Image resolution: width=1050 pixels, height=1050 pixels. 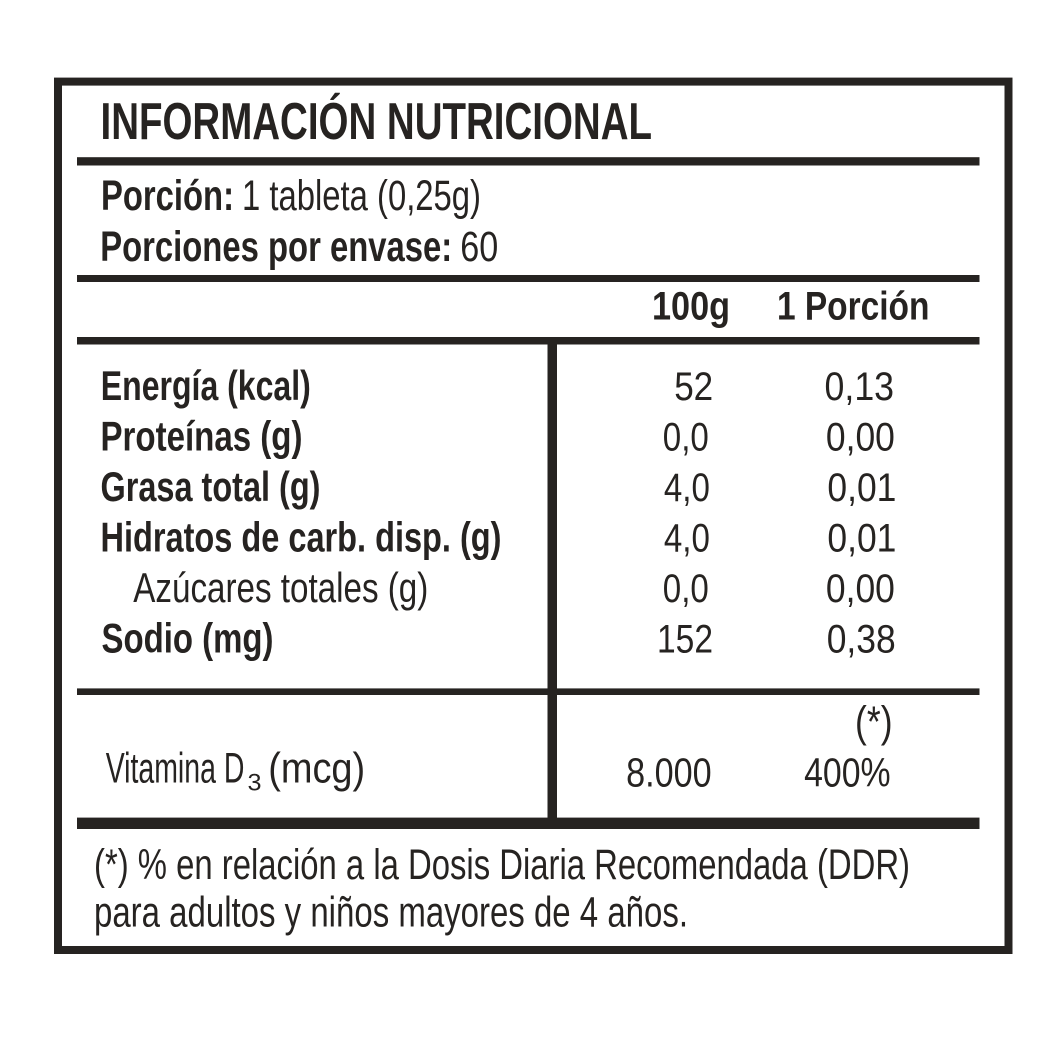 What do you see at coordinates (861, 640) in the screenshot?
I see `svg-text: 0,38` at bounding box center [861, 640].